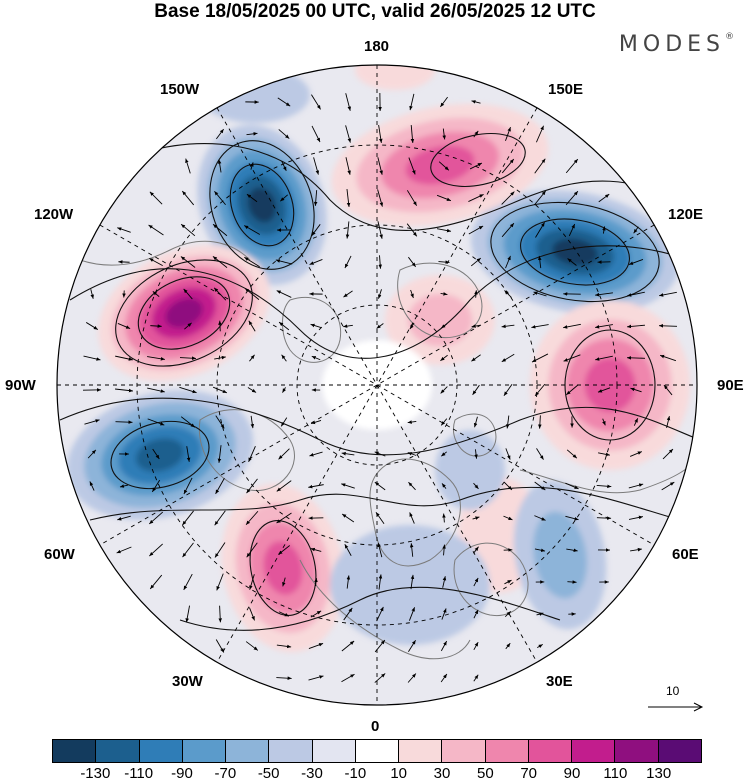 Image resolution: width=750 pixels, height=783 pixels. I want to click on colorbar-tick-label: 90, so click(572, 773).